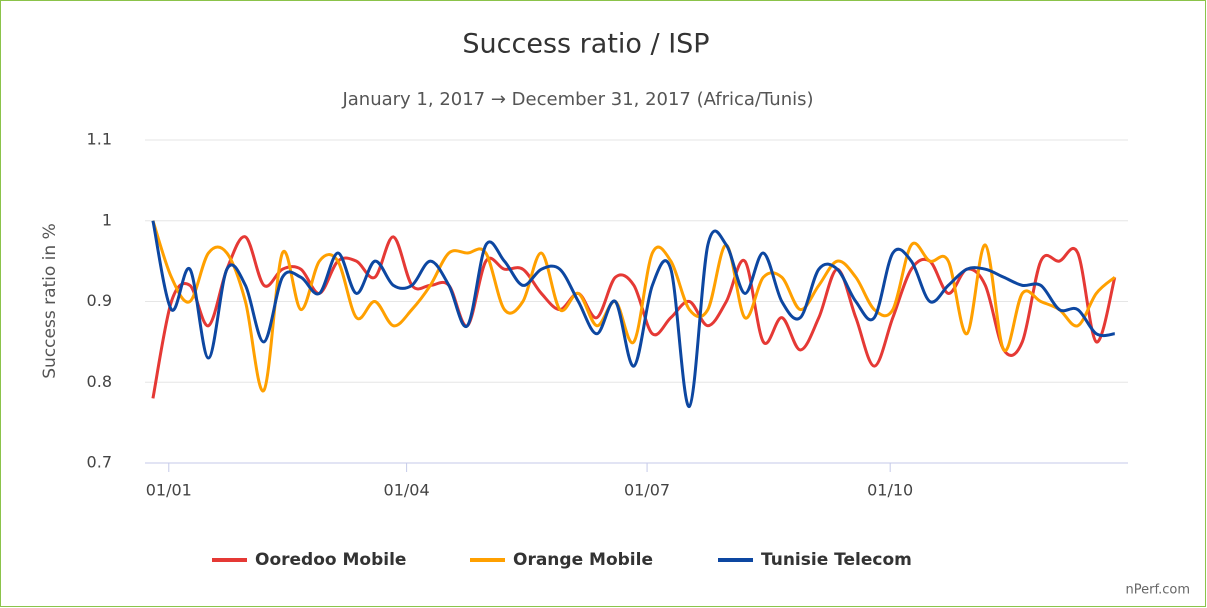 This screenshot has height=608, width=1207. Describe the element at coordinates (99, 139) in the screenshot. I see `y-tick-label: 1.1` at that location.